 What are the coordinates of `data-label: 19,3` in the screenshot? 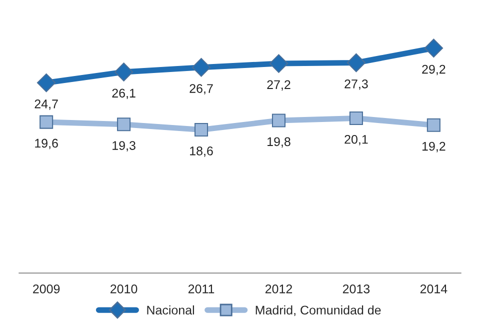 It's located at (124, 146).